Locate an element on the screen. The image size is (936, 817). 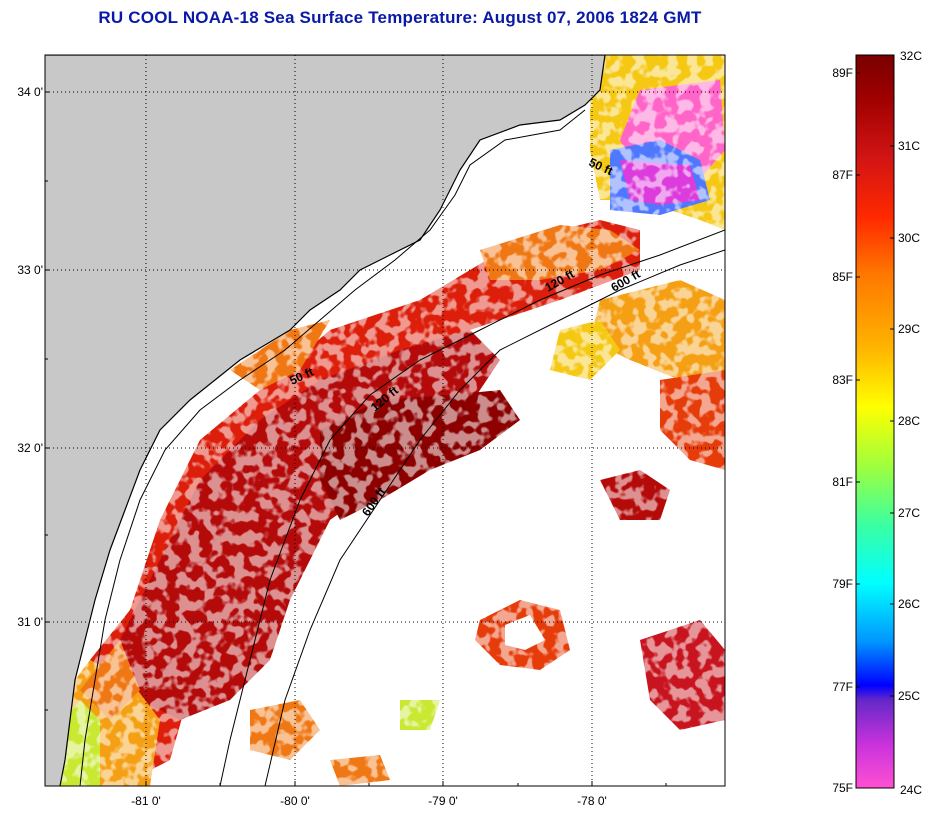
lon-label-79: -79 0' is located at coordinates (443, 801).